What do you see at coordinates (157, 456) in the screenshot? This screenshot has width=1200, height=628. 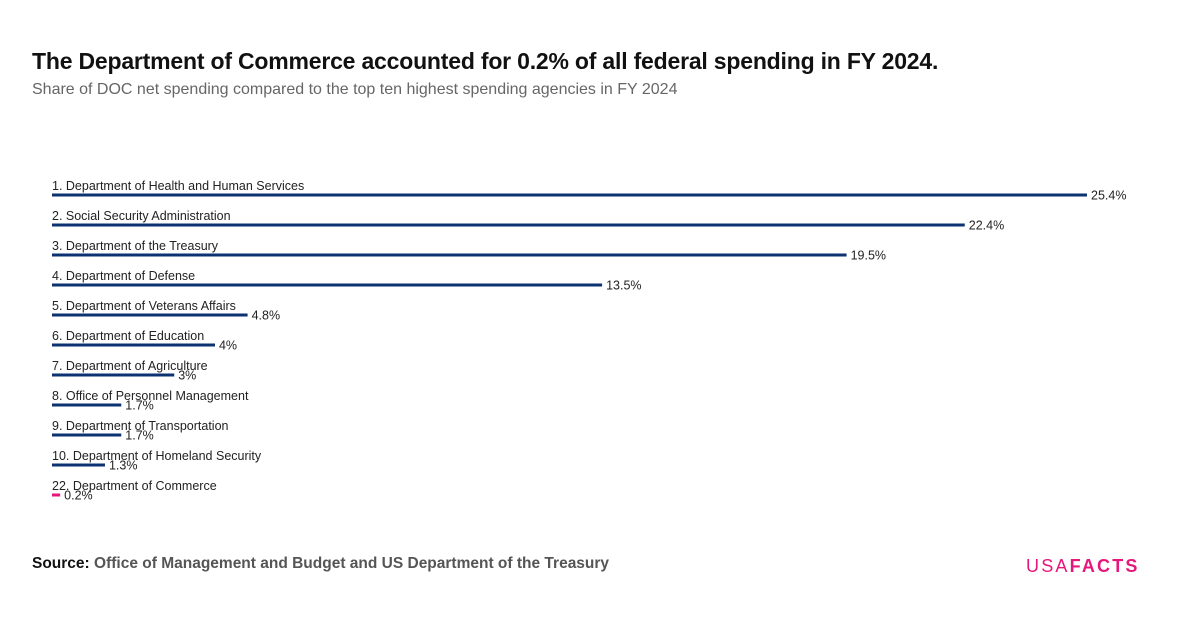 I see `category-label: 10. Department of Homeland Security` at bounding box center [157, 456].